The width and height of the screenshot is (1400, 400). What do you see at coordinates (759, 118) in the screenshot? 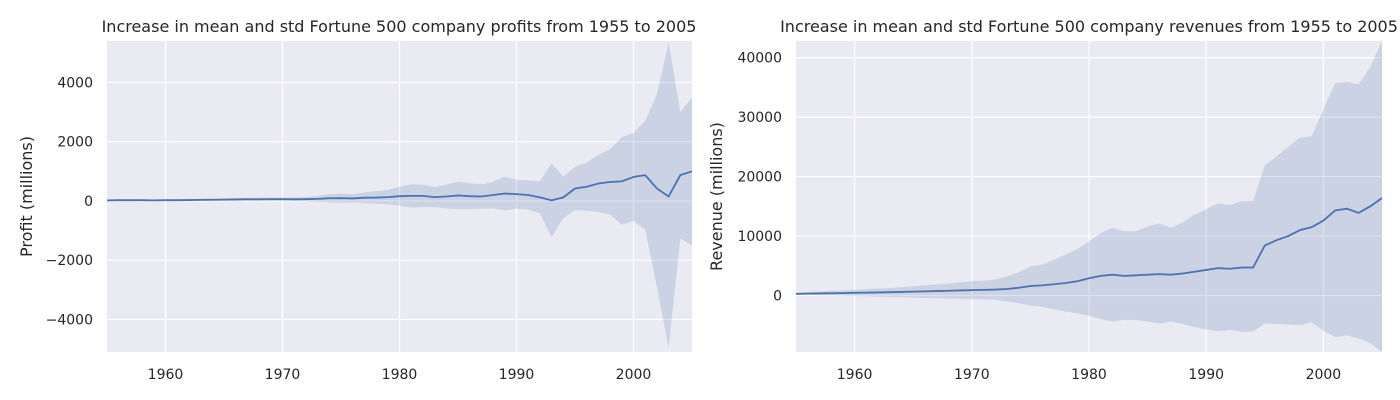
I see `y-tick-label: 30000` at bounding box center [759, 118].